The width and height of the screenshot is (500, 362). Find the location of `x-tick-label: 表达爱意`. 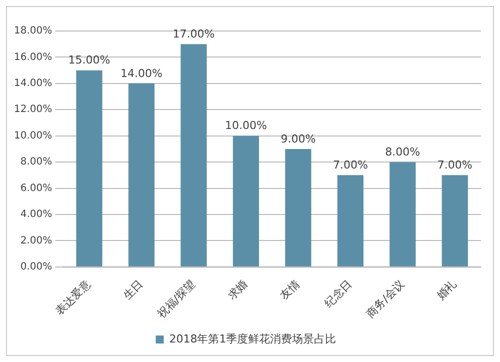

x-tick-label: 表达爱意 is located at coordinates (73, 298).